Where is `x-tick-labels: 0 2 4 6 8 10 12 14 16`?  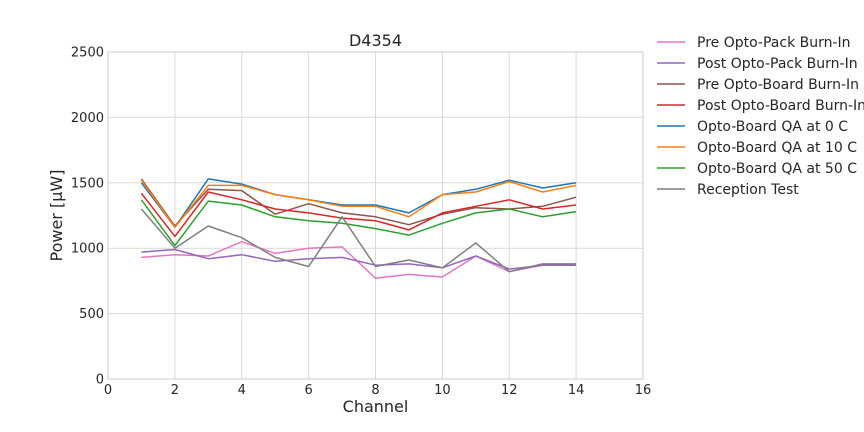
x-tick-labels: 0 2 4 6 8 10 12 14 16 is located at coordinates (377, 390).